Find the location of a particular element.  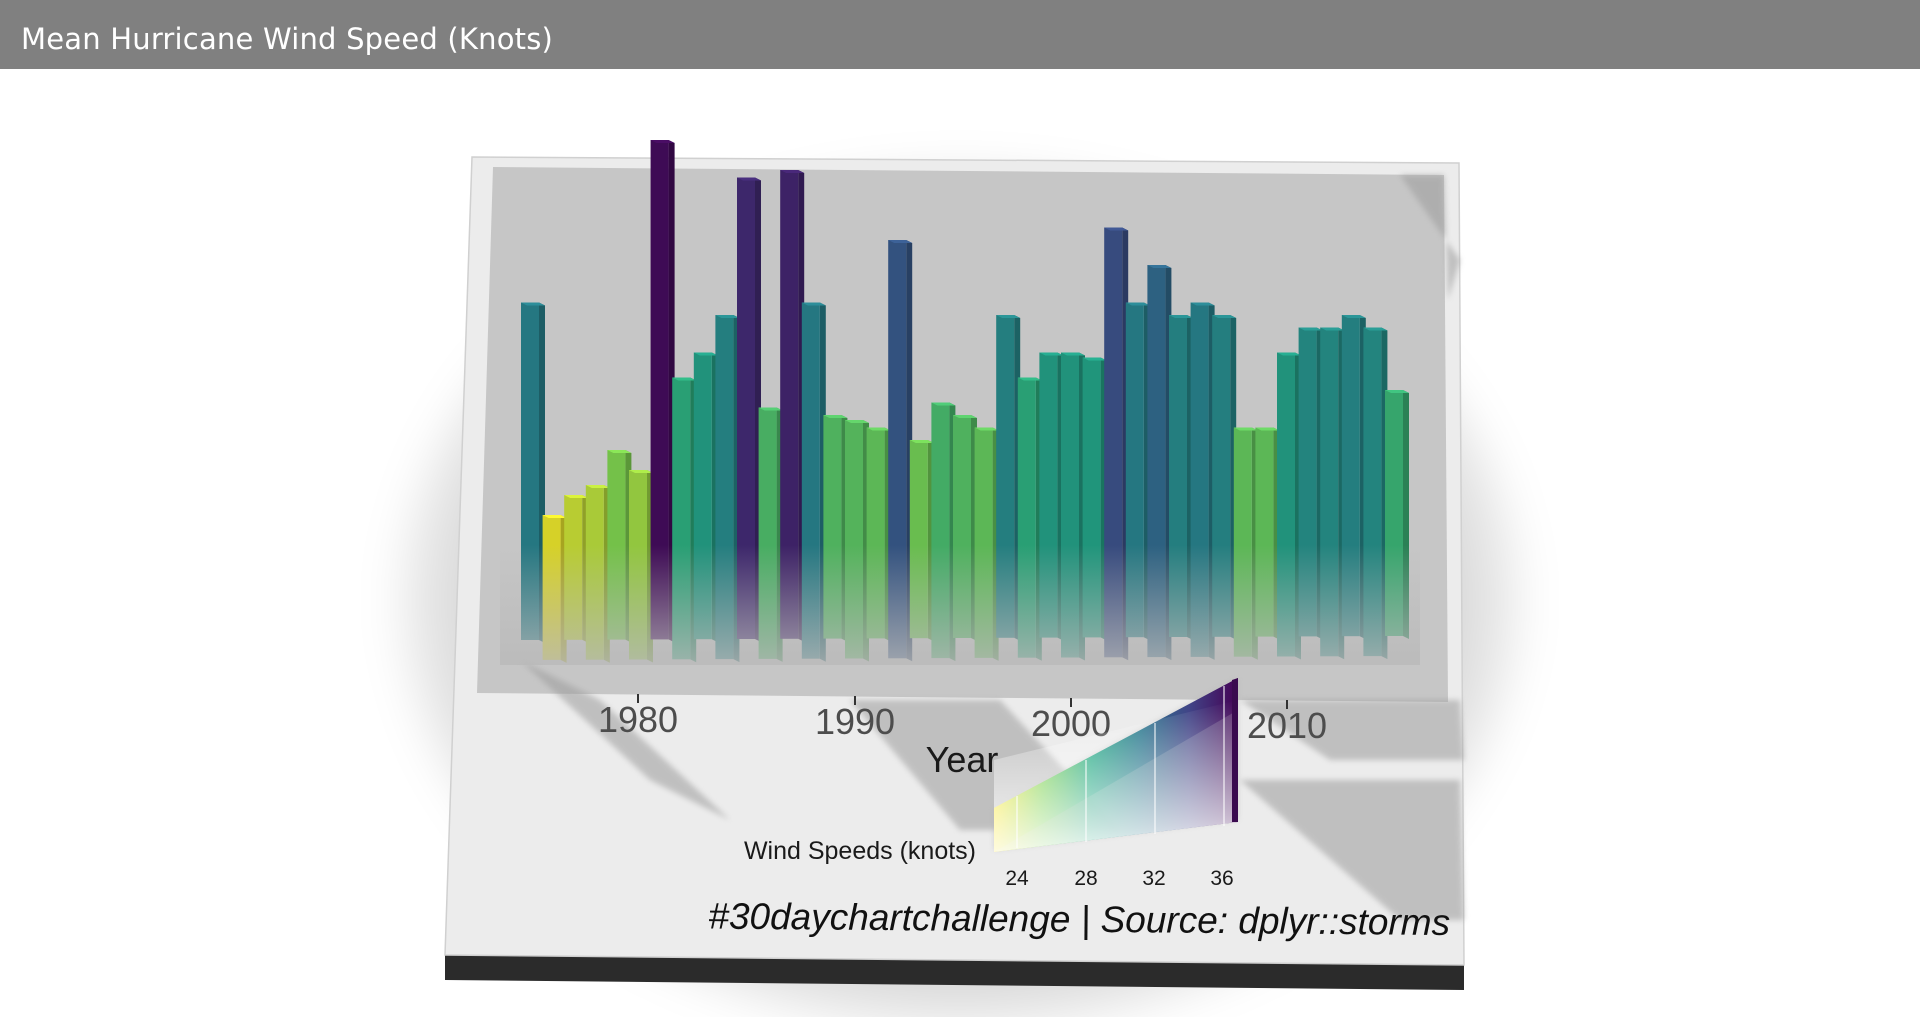

title-bar: Mean Hurricane Wind Speed (Knots) is located at coordinates (960, 34).